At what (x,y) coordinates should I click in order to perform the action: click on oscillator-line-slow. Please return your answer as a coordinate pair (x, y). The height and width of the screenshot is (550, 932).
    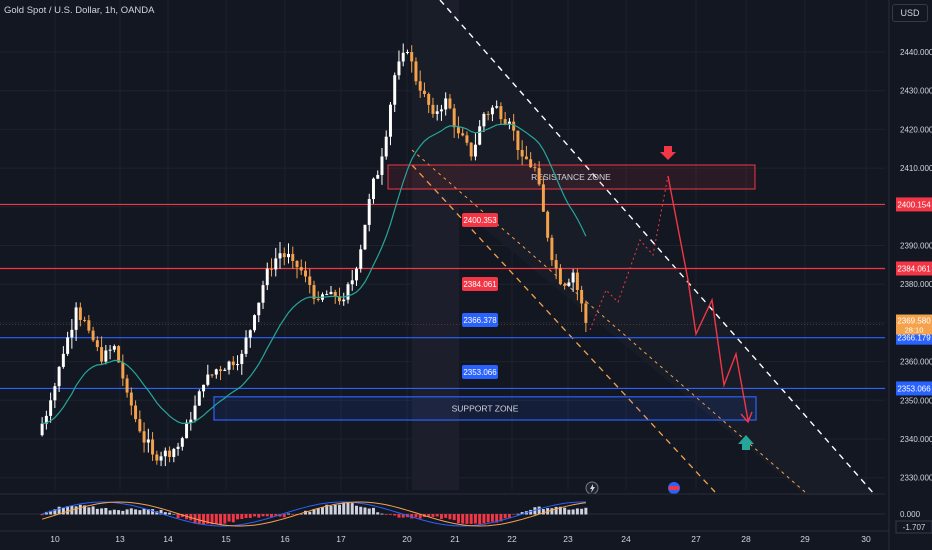
    Looking at the image, I should click on (313, 514).